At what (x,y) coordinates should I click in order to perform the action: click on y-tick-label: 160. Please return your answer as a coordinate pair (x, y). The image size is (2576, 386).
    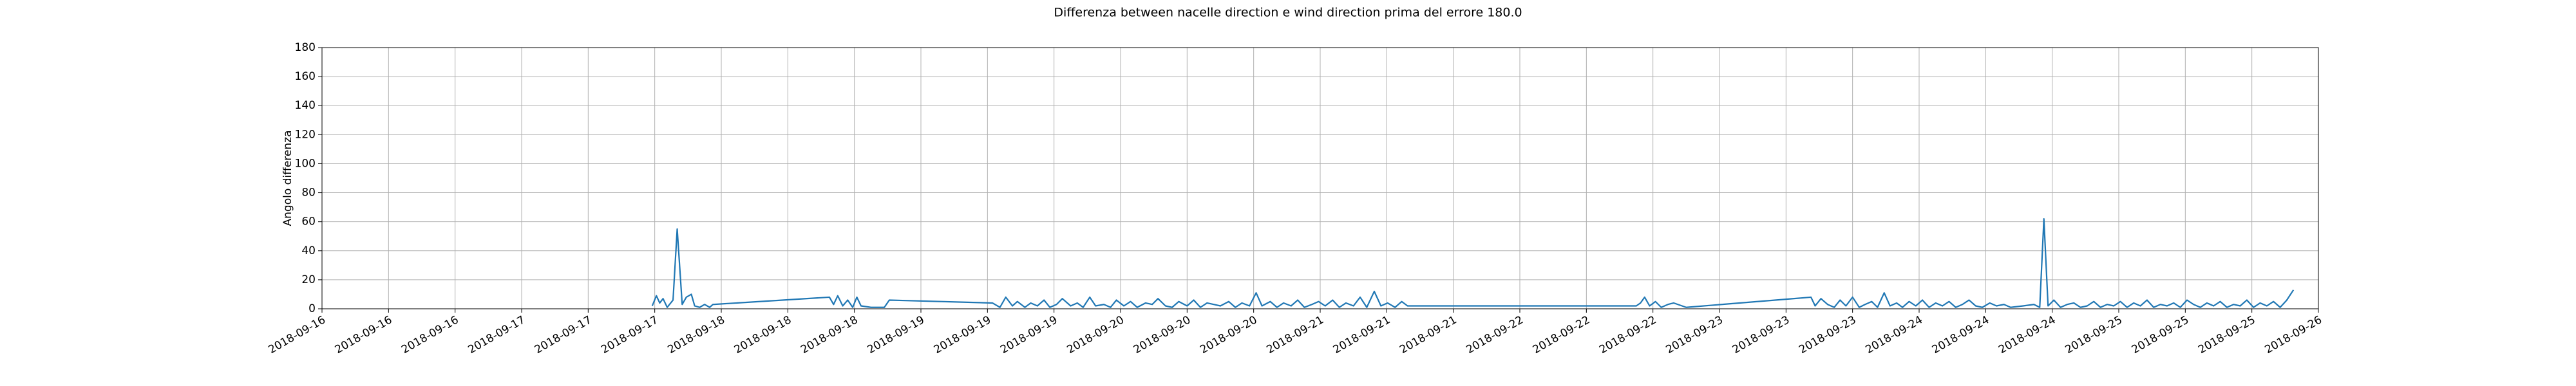
    Looking at the image, I should click on (305, 76).